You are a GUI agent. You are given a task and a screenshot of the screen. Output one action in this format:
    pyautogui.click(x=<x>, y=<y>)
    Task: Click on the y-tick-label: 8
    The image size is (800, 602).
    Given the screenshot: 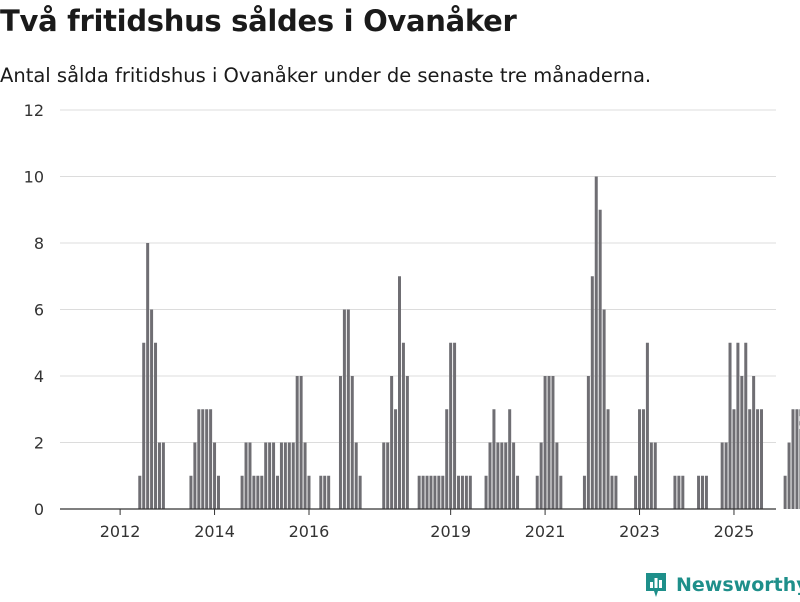 What is the action you would take?
    pyautogui.click(x=39, y=243)
    